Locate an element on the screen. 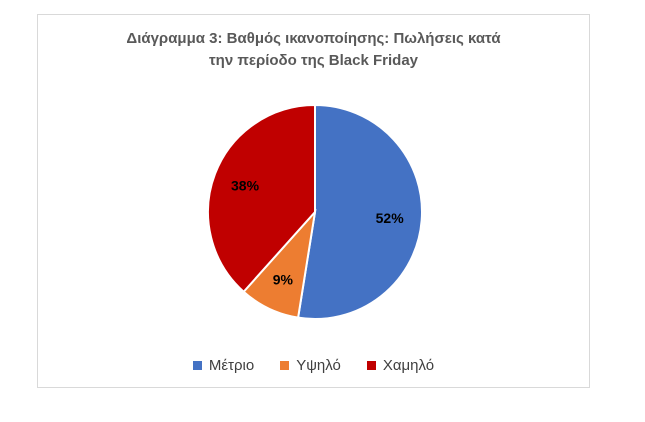  legend: Μέτριο Υψηλό Χαμηλό is located at coordinates (313, 365).